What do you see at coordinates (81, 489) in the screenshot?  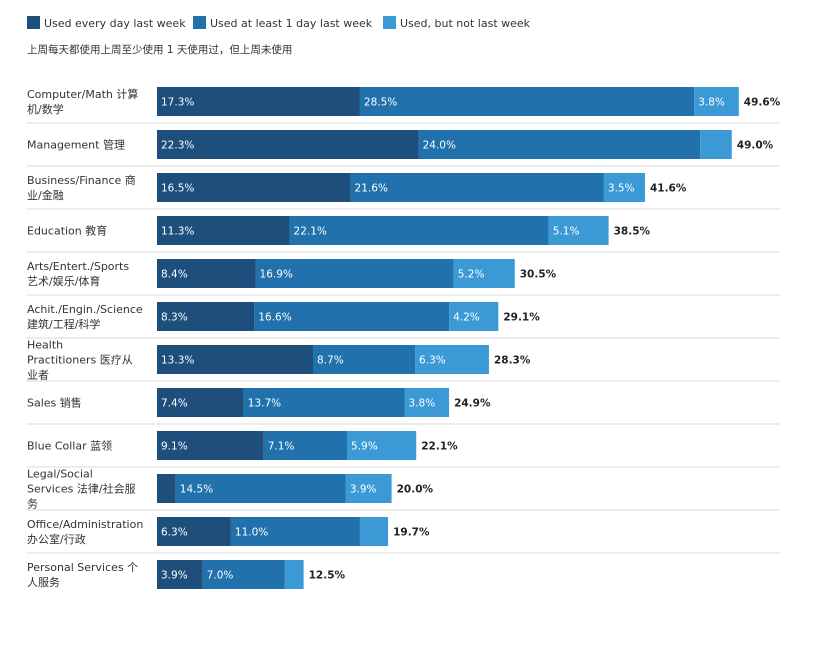 I see `category-label: Services 法律/社会服` at bounding box center [81, 489].